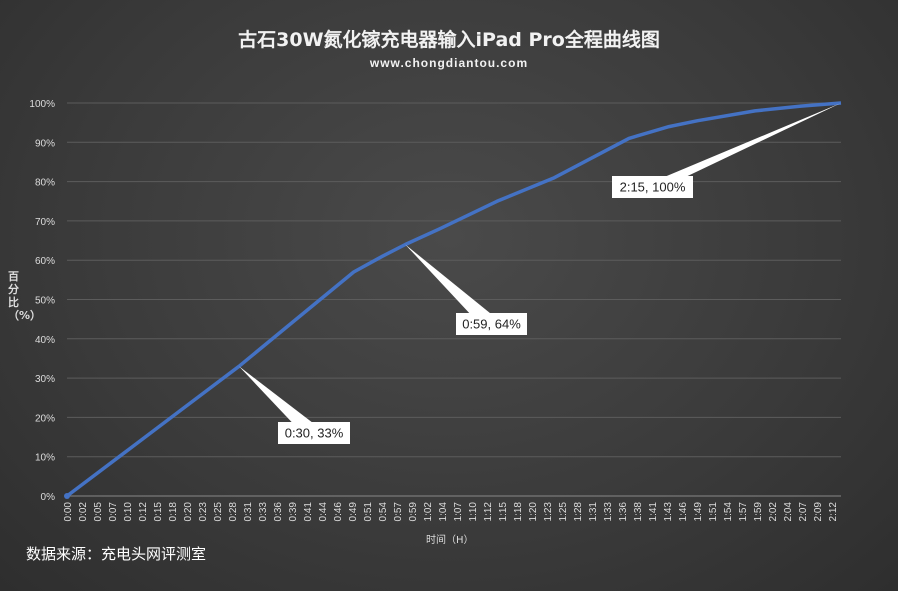  I want to click on callout-label: 0:30, 33%, so click(314, 433).